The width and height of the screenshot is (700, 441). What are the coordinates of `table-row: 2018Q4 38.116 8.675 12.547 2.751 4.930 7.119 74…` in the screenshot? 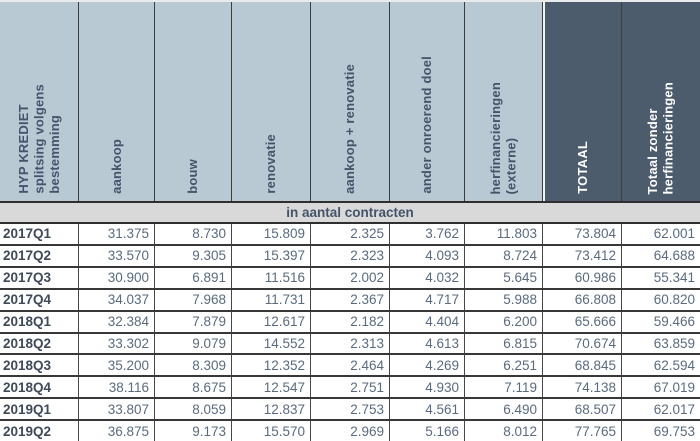 It's located at (350, 388).